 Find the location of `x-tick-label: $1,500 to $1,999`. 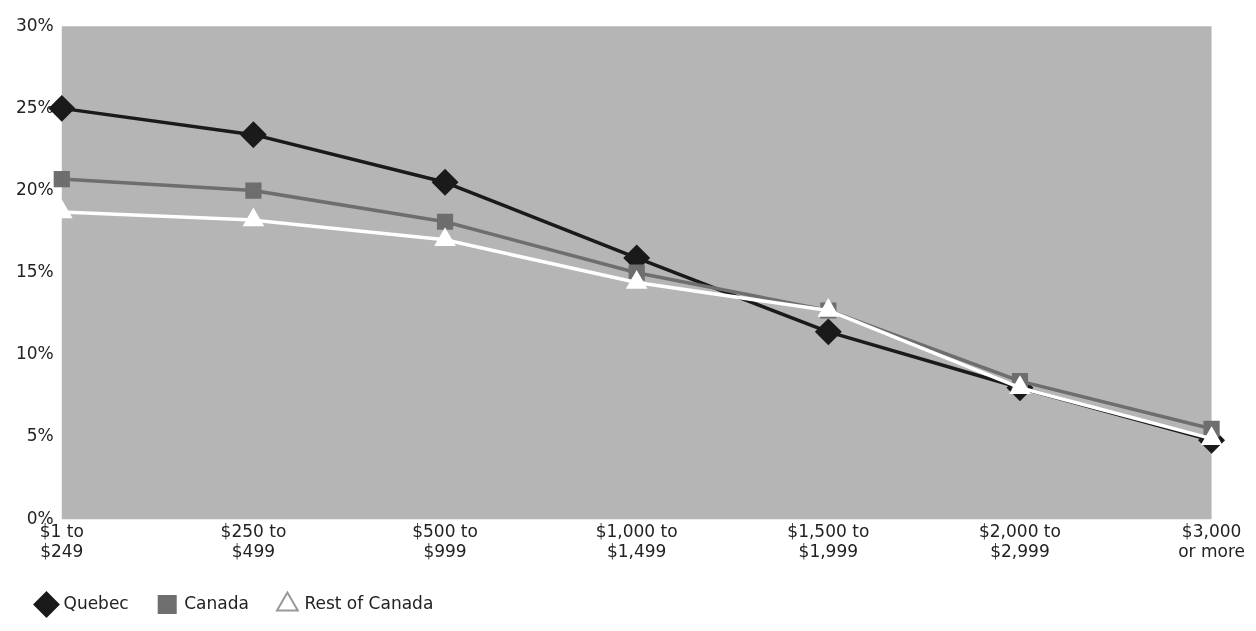

x-tick-label: $1,500 to $1,999 is located at coordinates (828, 541).